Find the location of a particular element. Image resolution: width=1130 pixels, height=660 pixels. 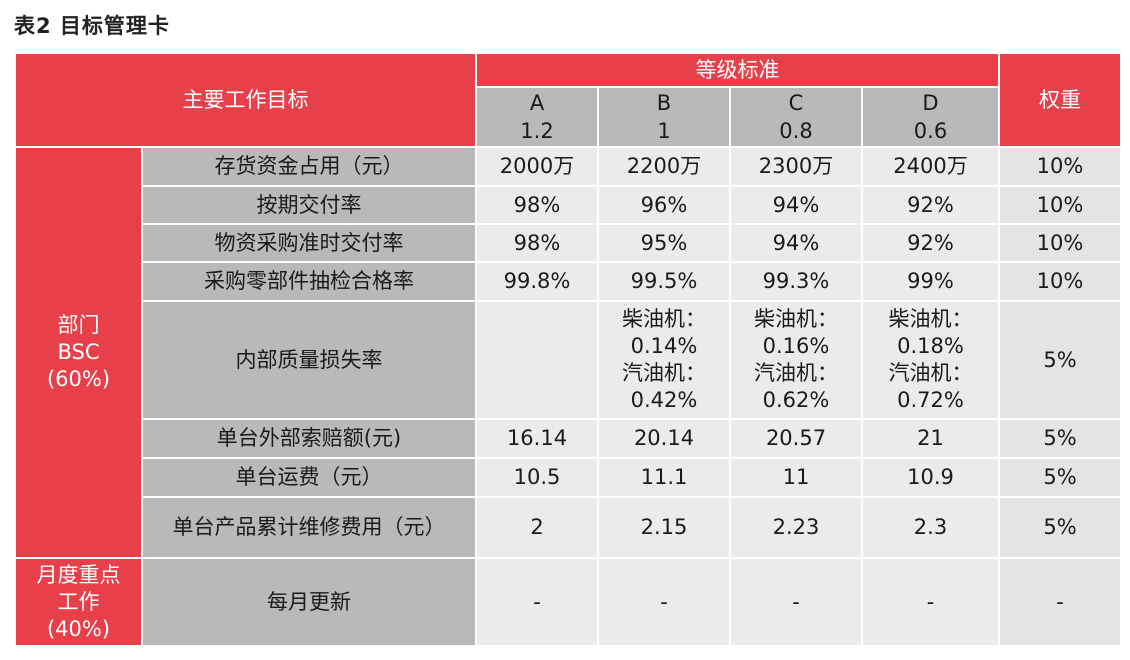

table-row: 物资采购准时交付率 98% 95% 94% 92% 10% is located at coordinates (568, 243).